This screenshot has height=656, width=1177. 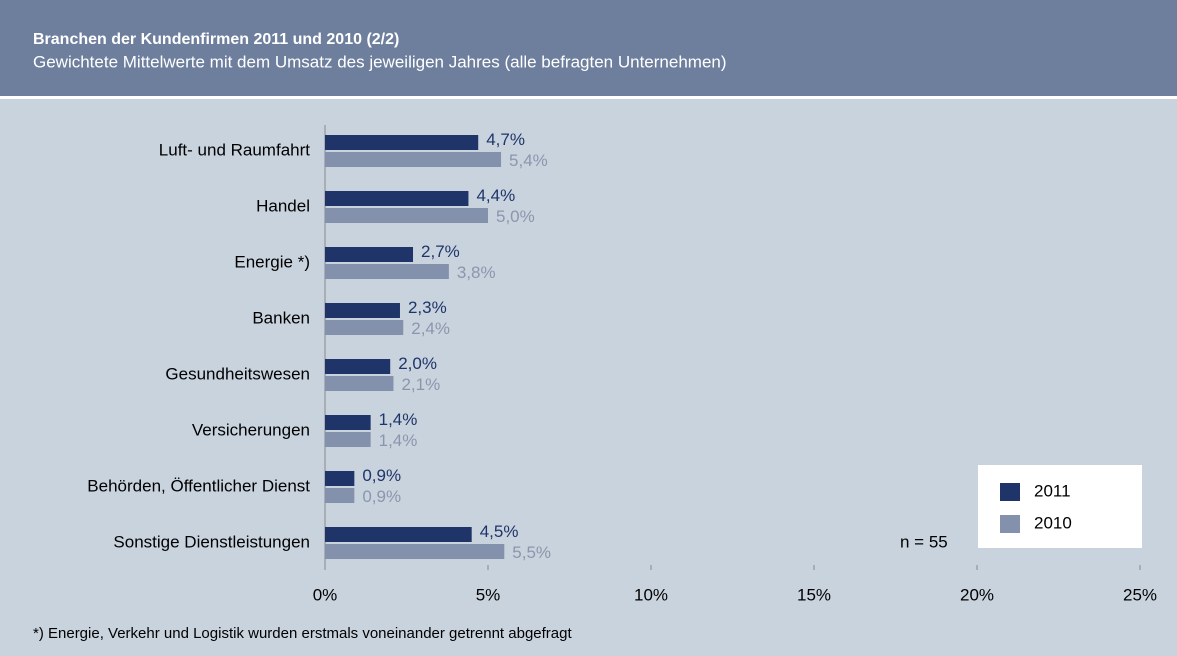 What do you see at coordinates (211, 541) in the screenshot?
I see `y-tick-label: Sonstige Dienstleistungen` at bounding box center [211, 541].